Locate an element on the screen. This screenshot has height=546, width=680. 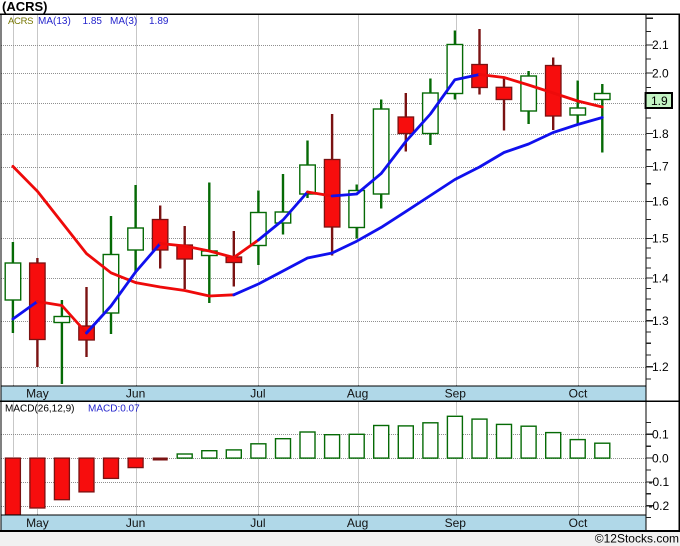
svg-text: ©12Stocks.com is located at coordinates (637, 539).